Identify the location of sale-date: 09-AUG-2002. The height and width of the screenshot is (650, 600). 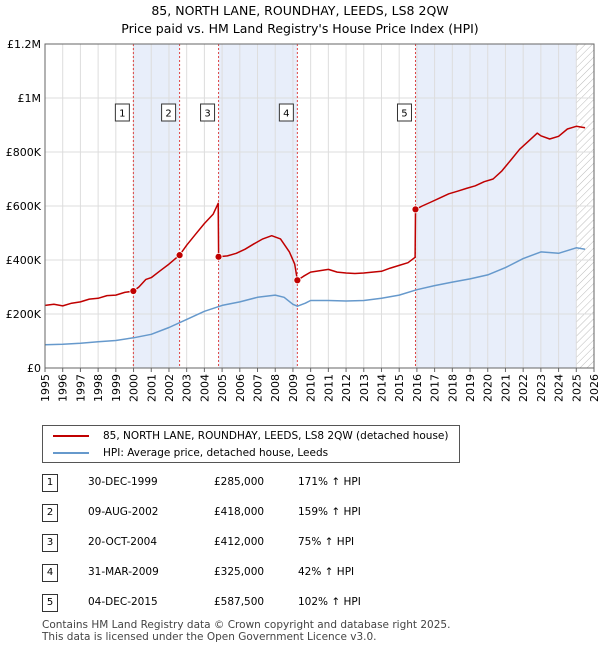
(123, 512).